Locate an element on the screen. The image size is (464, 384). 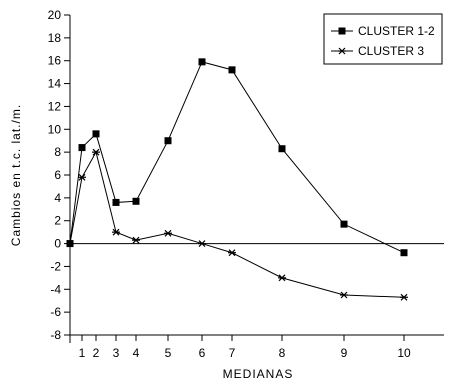
legend-label: CLUSTER 1-2 is located at coordinates (396, 31).